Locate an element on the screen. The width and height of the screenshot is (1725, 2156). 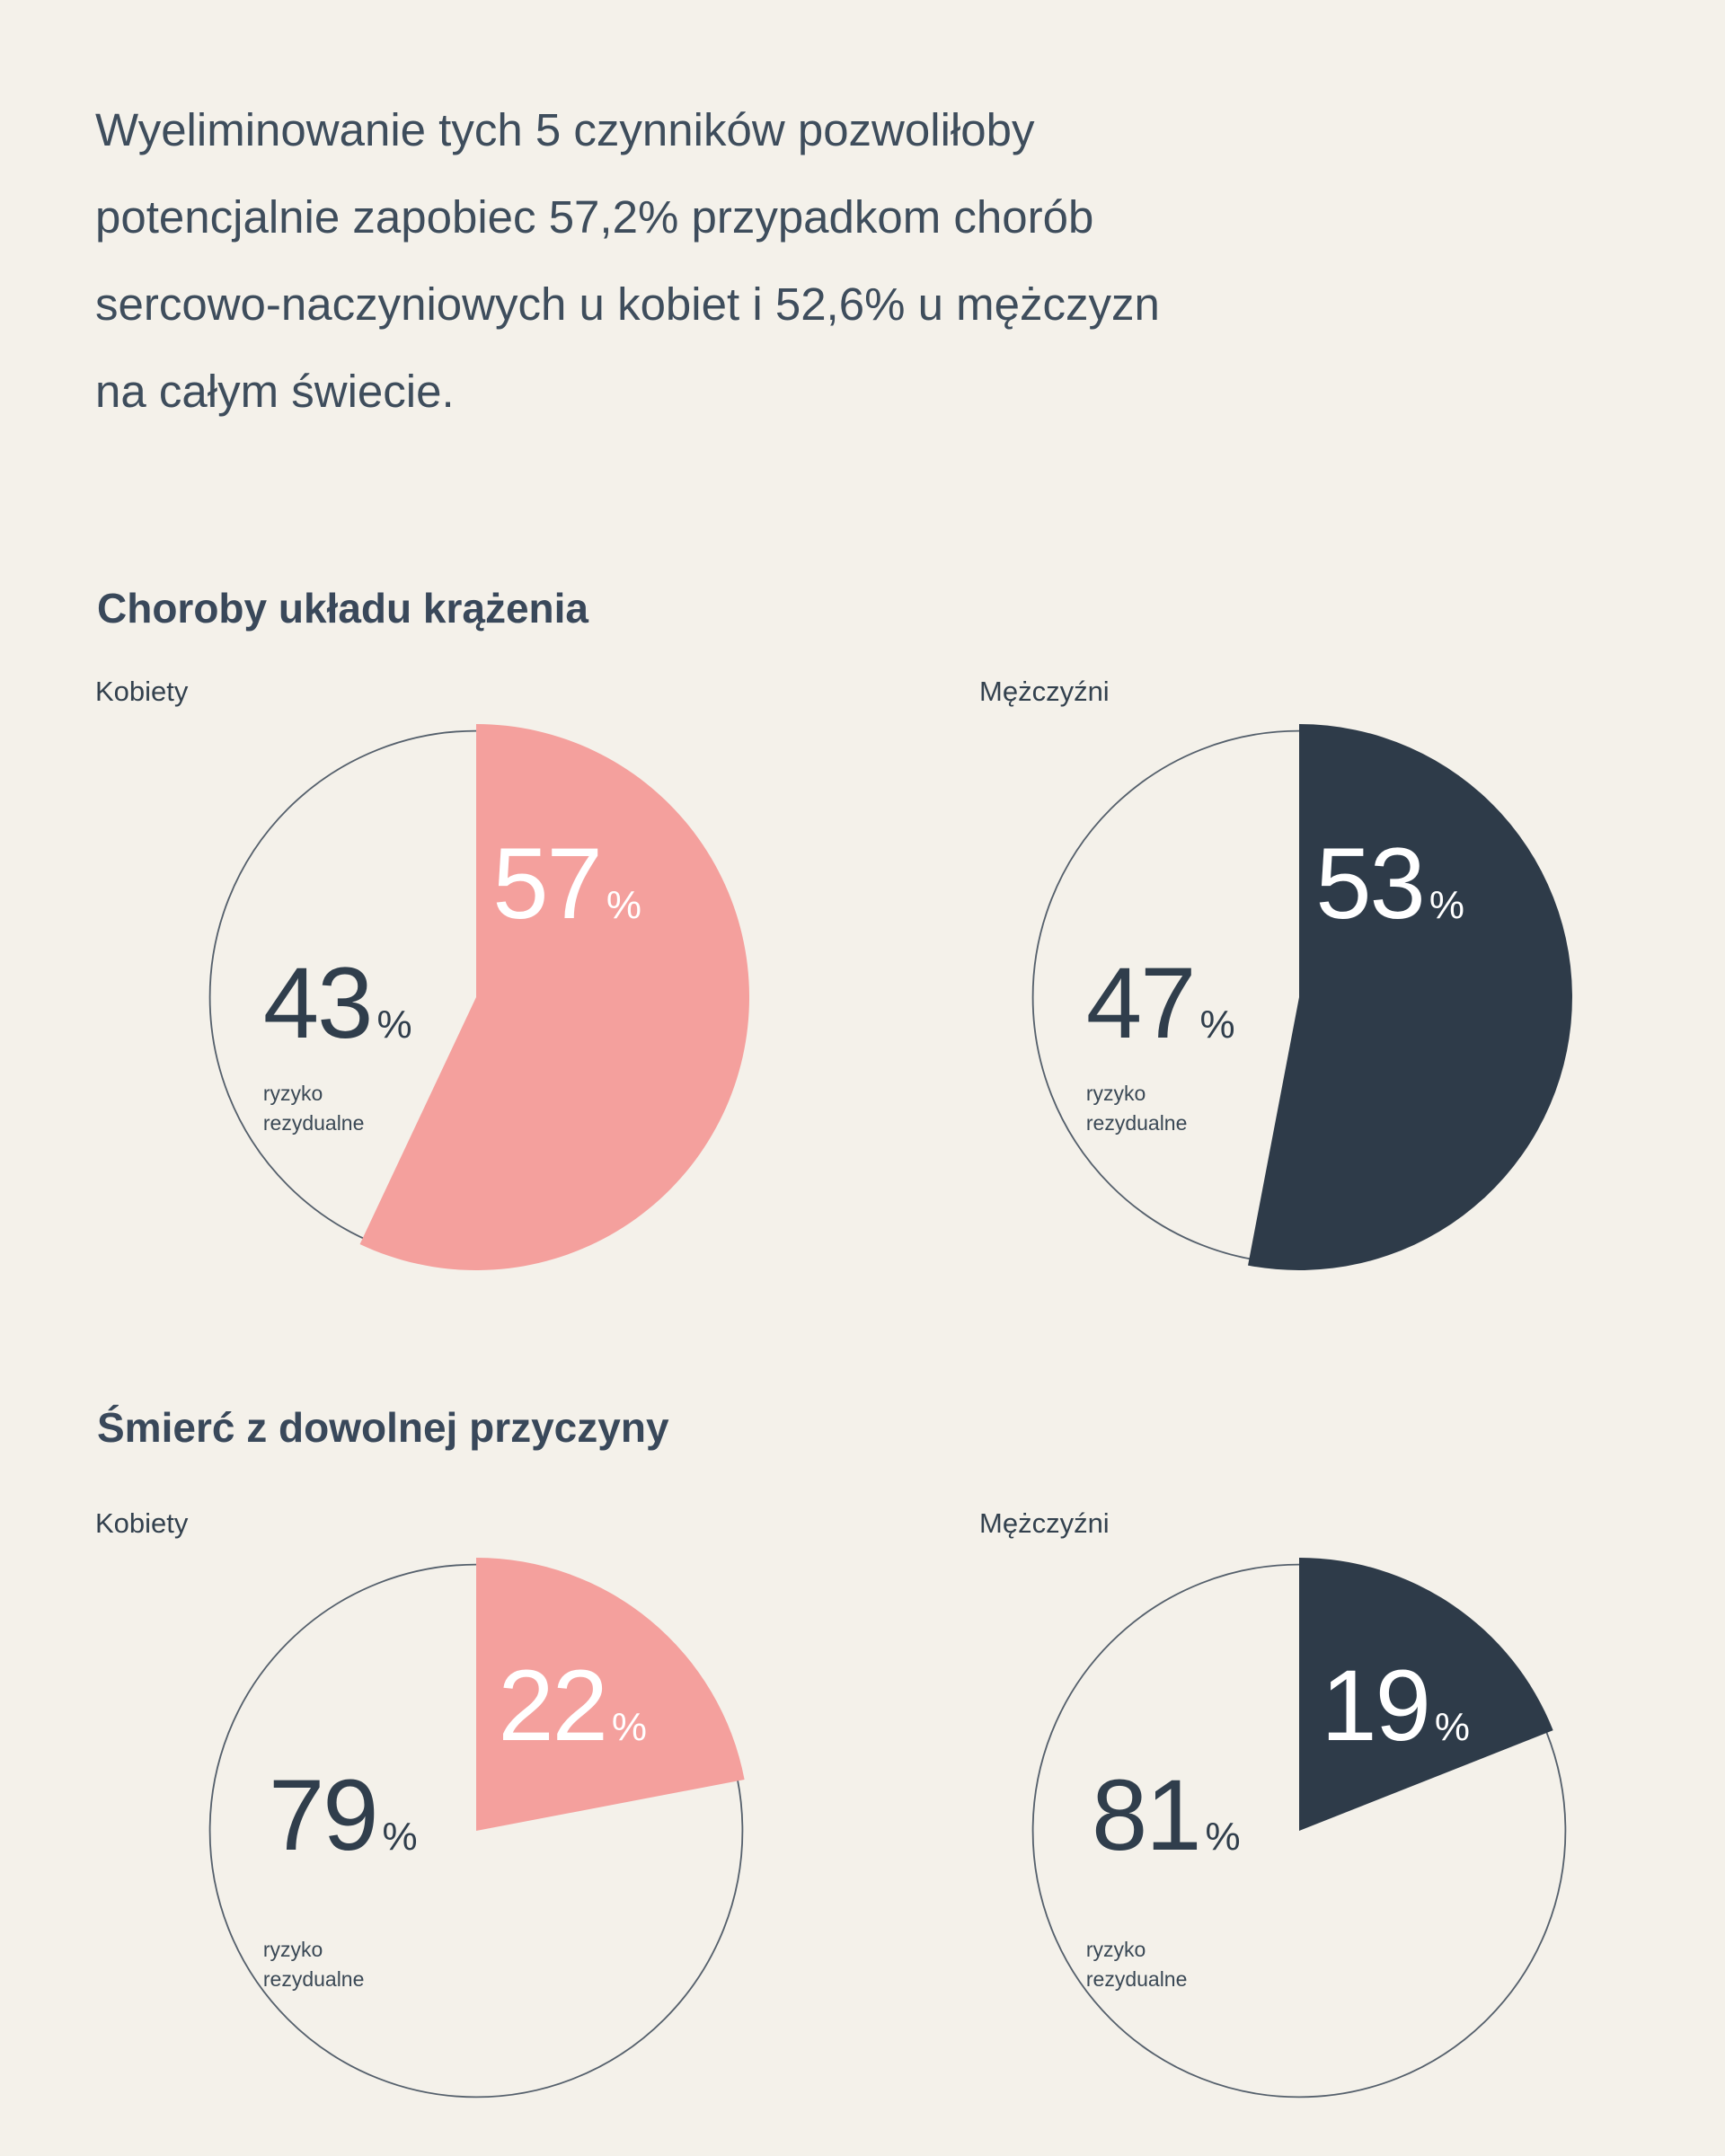
pie-value-number: 53 is located at coordinates (1370, 883).